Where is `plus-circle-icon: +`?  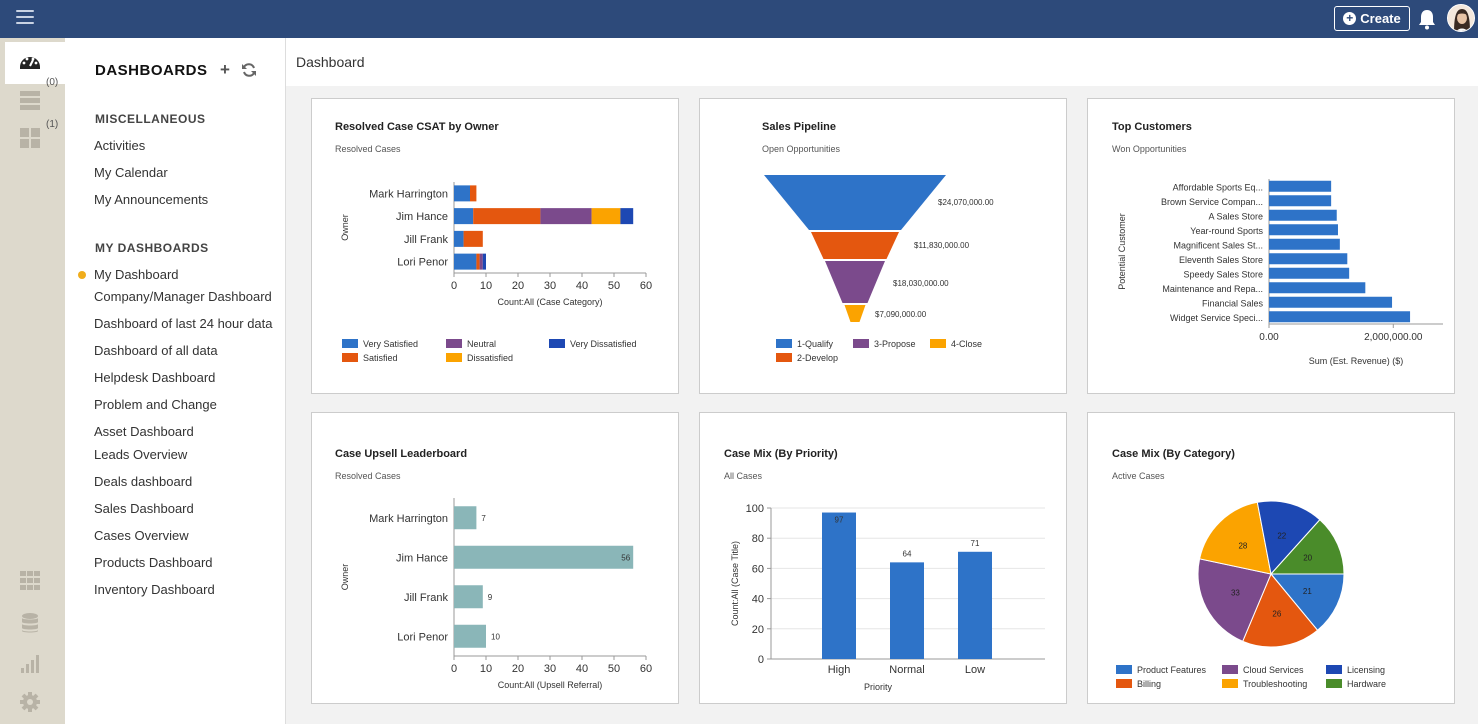
plus-circle-icon: + is located at coordinates (1350, 18).